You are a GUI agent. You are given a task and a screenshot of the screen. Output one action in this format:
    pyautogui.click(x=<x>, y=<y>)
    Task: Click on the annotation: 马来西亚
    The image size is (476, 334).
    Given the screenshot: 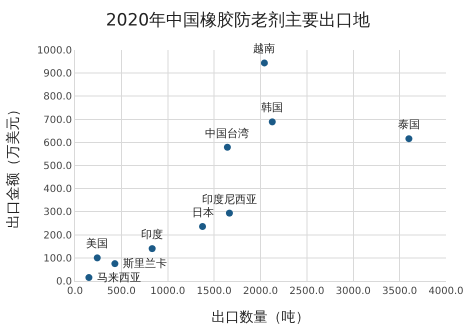 What is the action you would take?
    pyautogui.click(x=119, y=277)
    